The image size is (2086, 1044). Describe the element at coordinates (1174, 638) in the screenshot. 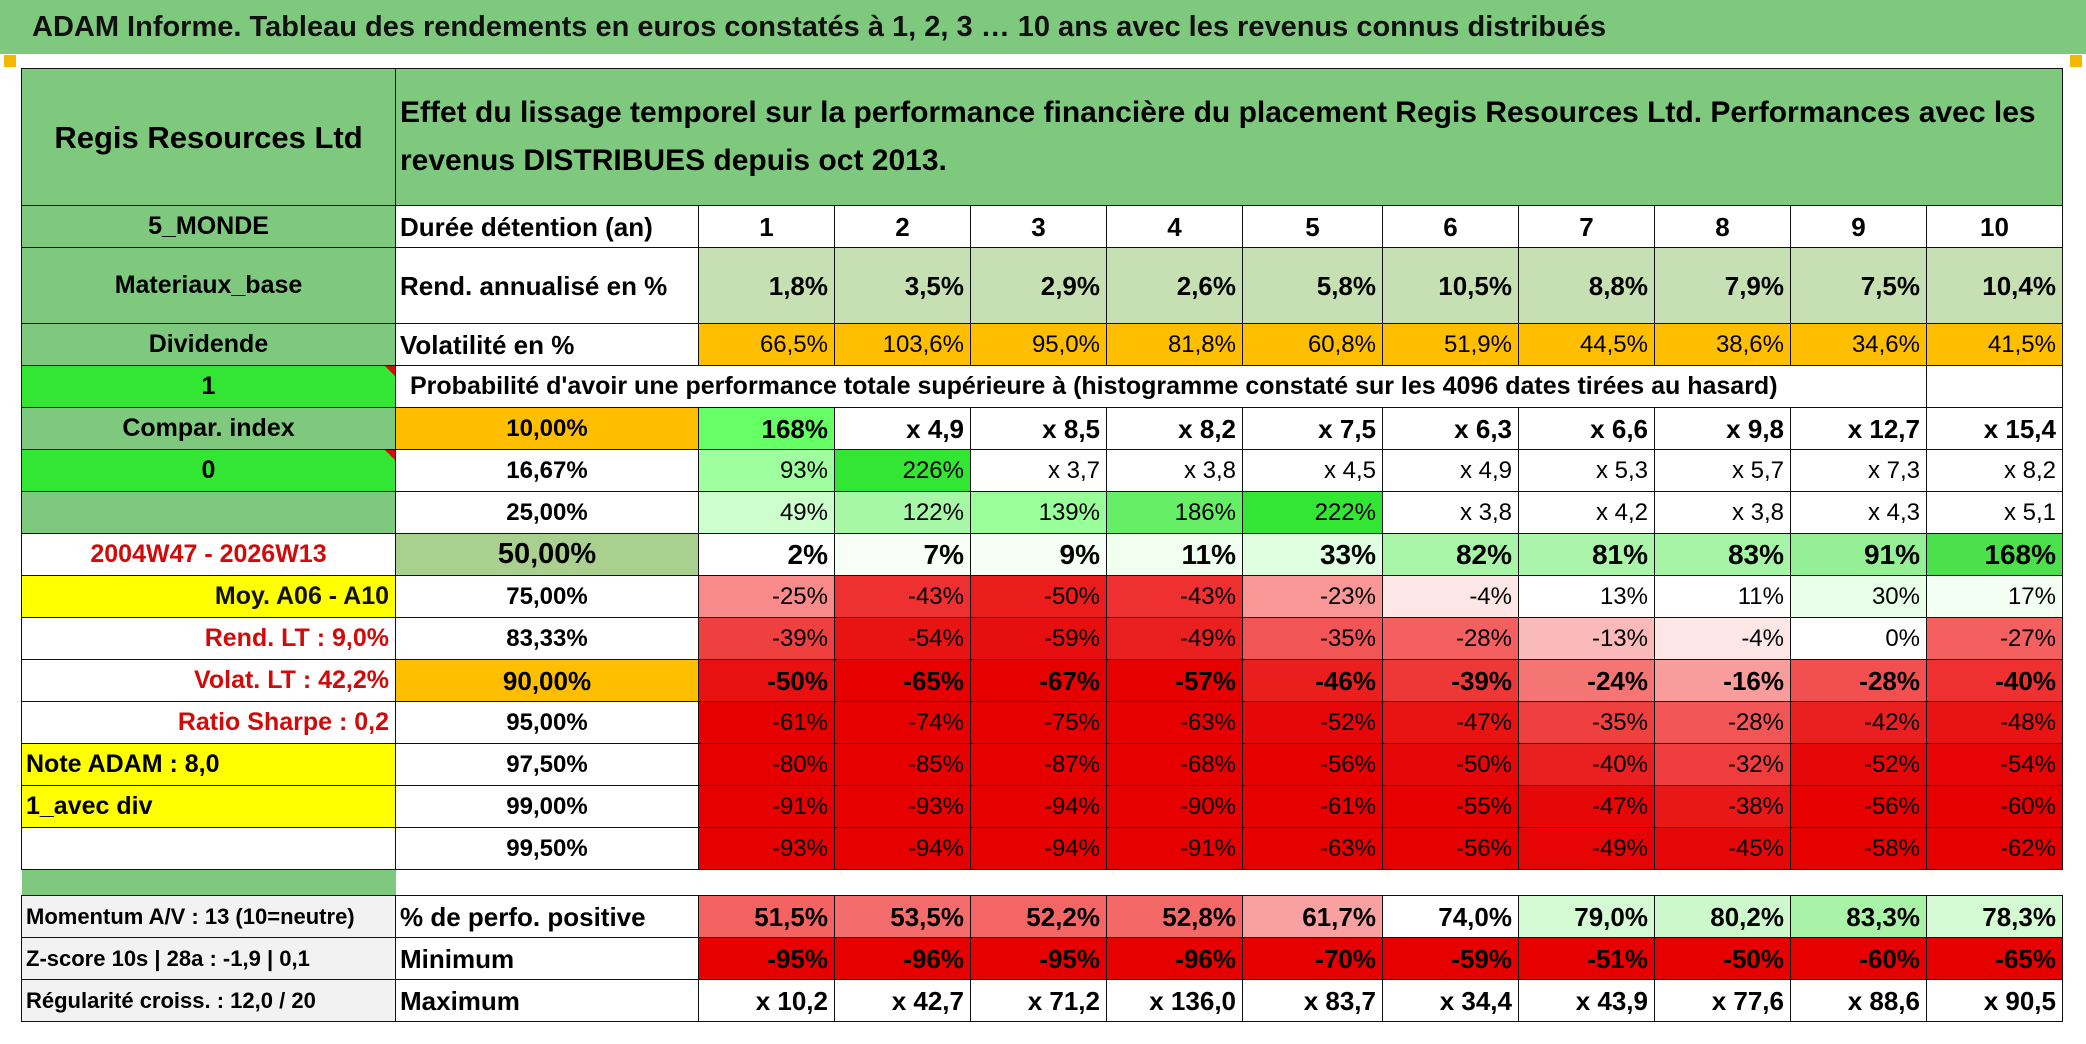

I see `prob-cell: -49%` at that location.